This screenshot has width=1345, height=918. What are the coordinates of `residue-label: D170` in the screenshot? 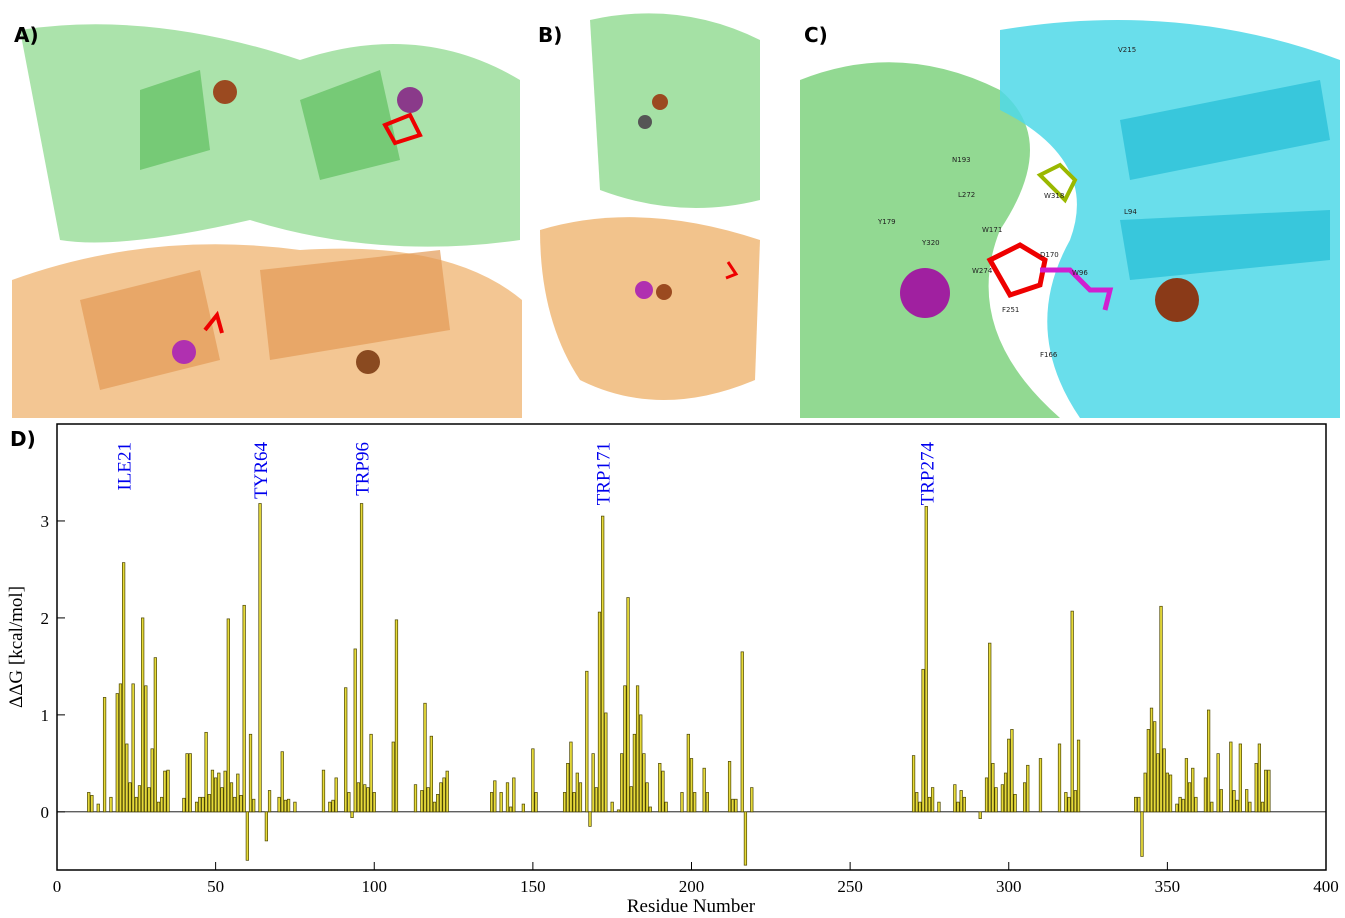 It's located at (1049, 255).